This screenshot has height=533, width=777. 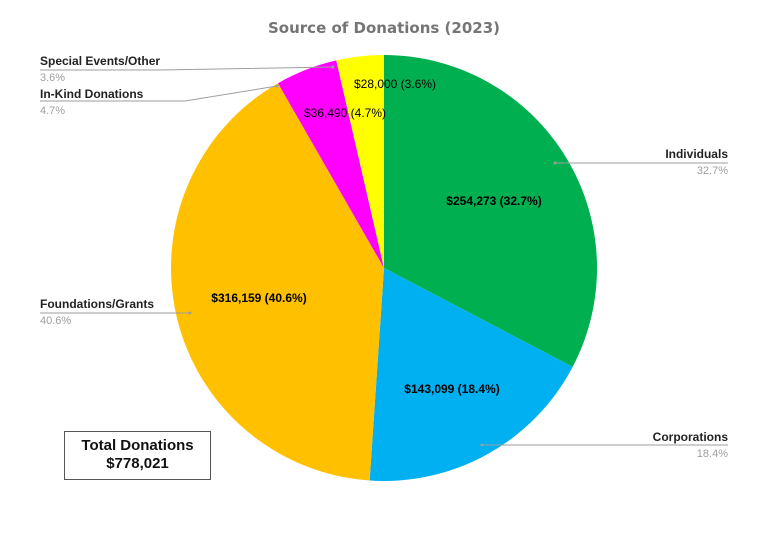 I want to click on pie-slice-special-events-other, so click(x=360, y=161).